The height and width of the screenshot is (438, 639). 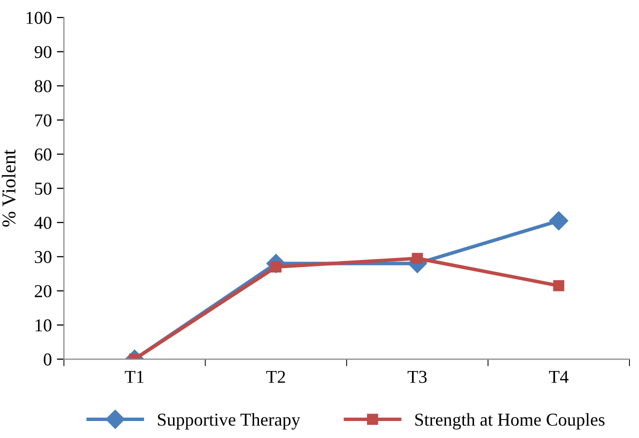 What do you see at coordinates (43, 188) in the screenshot?
I see `y-tick-label: 50` at bounding box center [43, 188].